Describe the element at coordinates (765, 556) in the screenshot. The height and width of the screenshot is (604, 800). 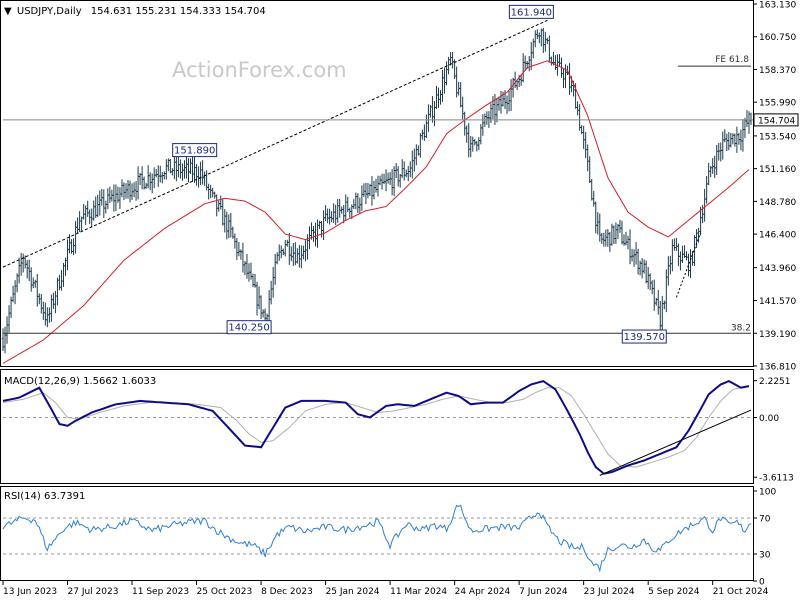
I see `rsi-axis-tick: 30` at that location.